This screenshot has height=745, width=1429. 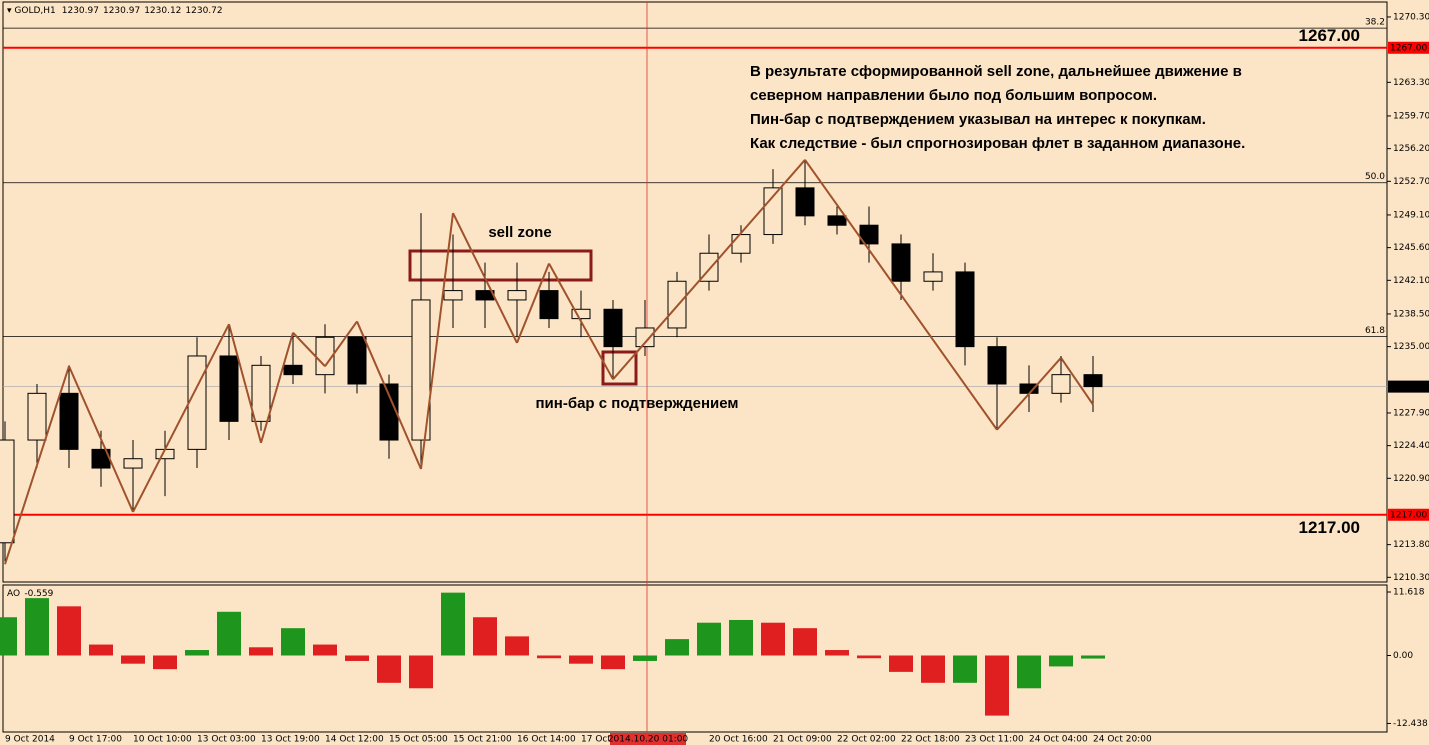 I want to click on y-tick-label: 1249.10, so click(x=1411, y=215).